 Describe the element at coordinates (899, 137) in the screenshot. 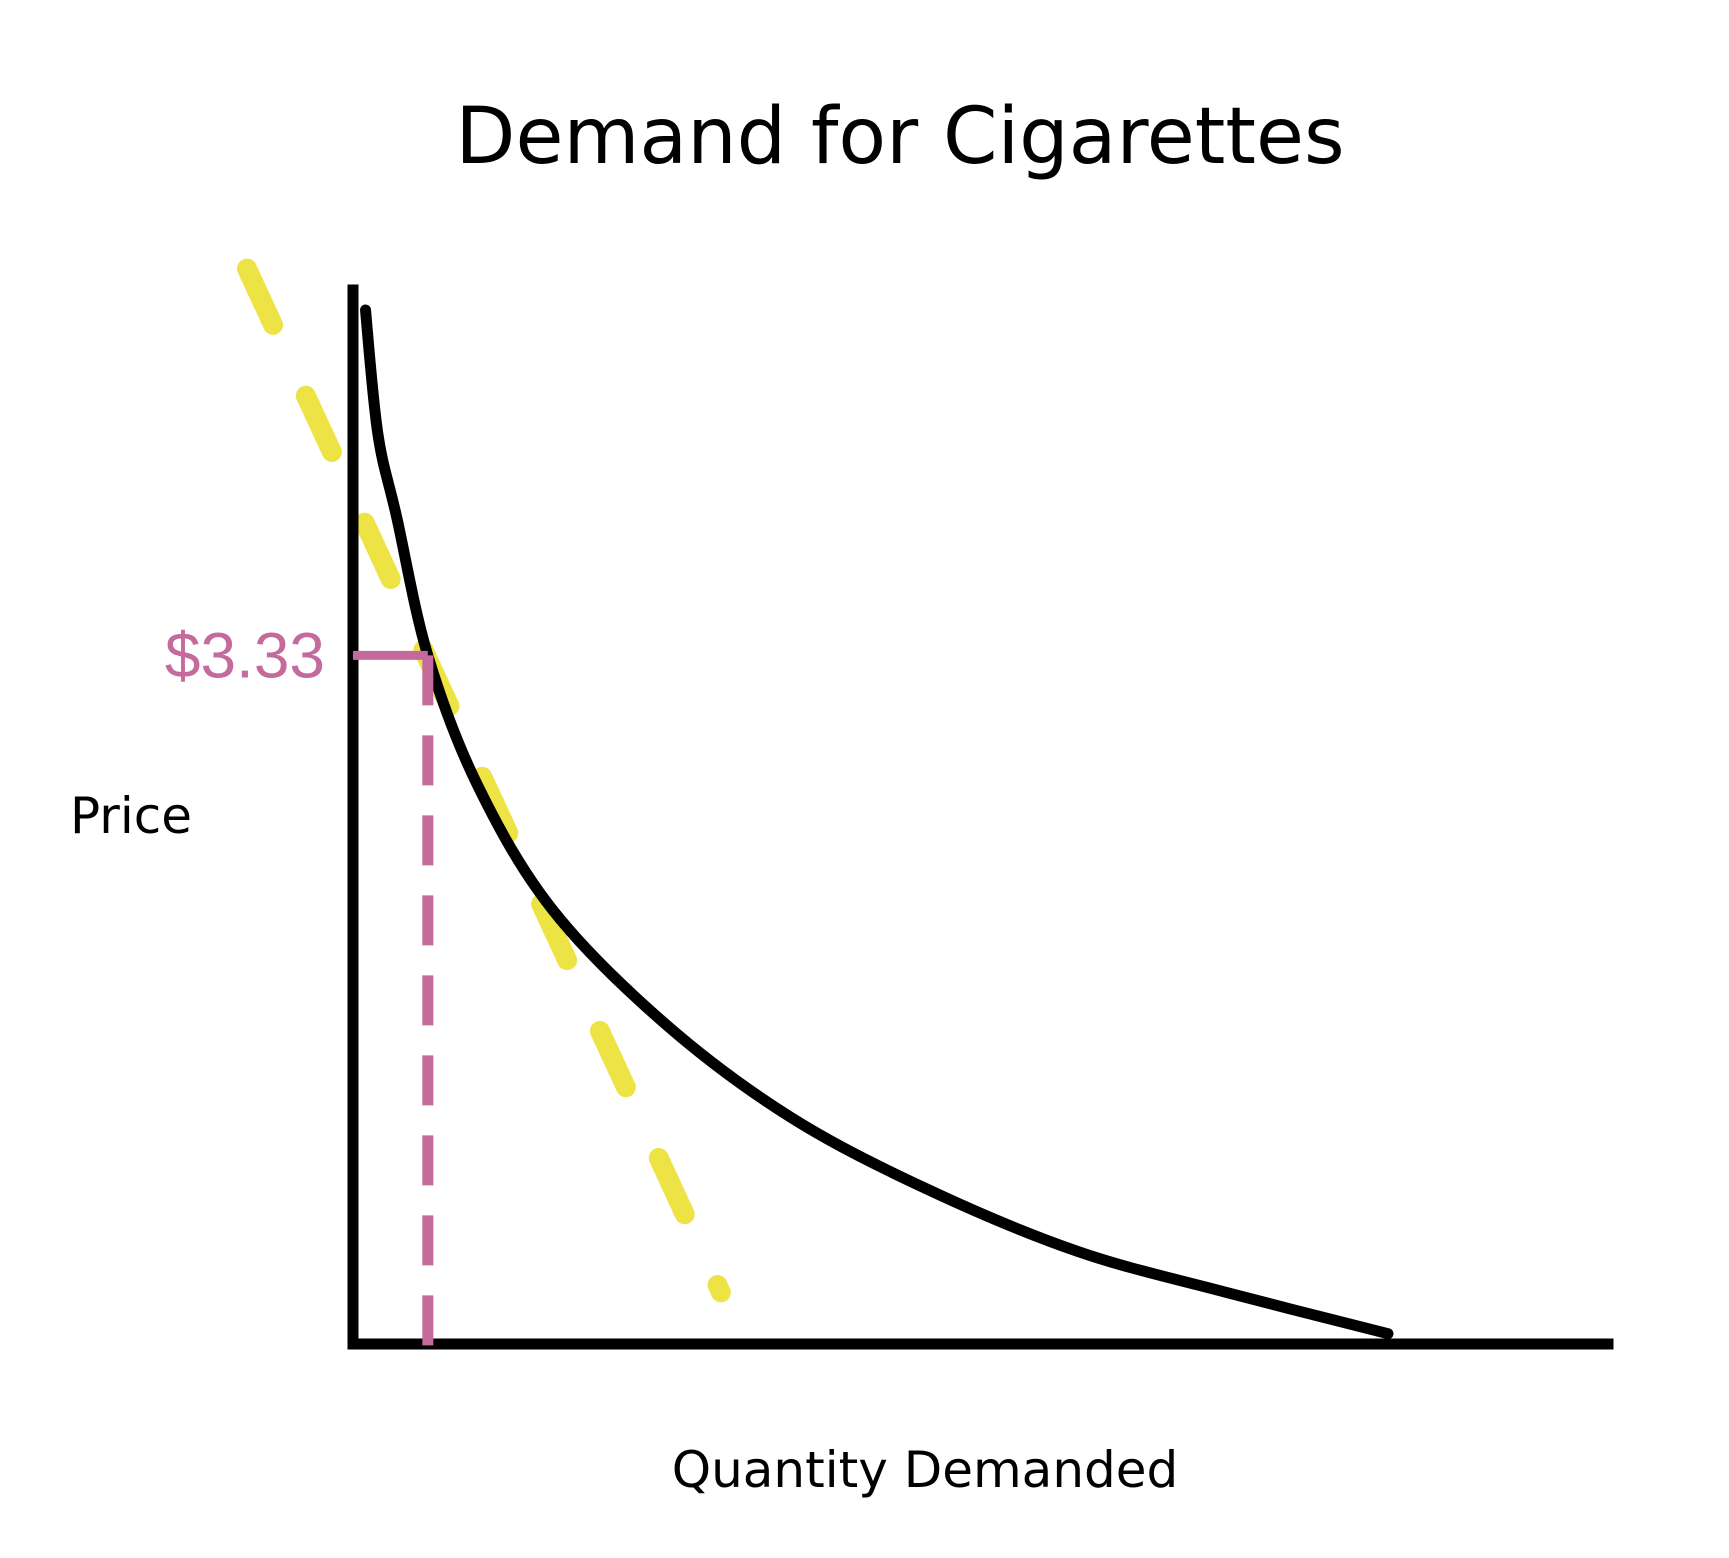

I see `chart-title: Demand for Cigarettes` at that location.